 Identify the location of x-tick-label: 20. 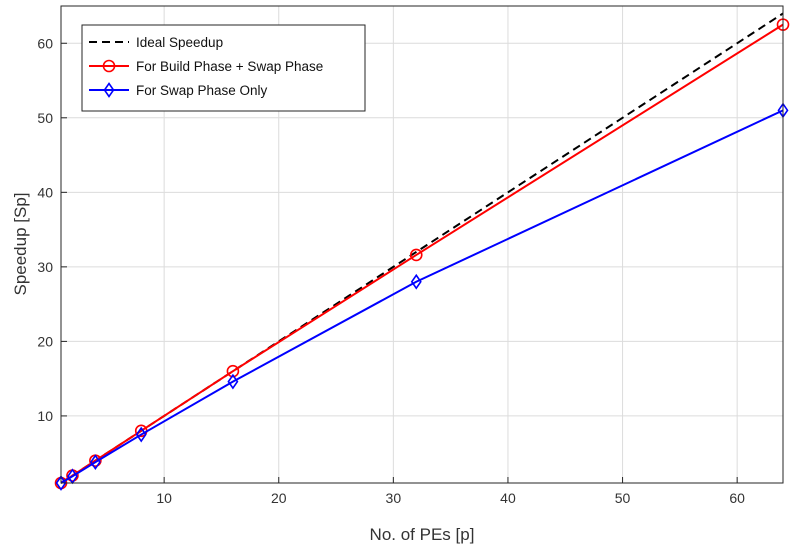
(279, 498).